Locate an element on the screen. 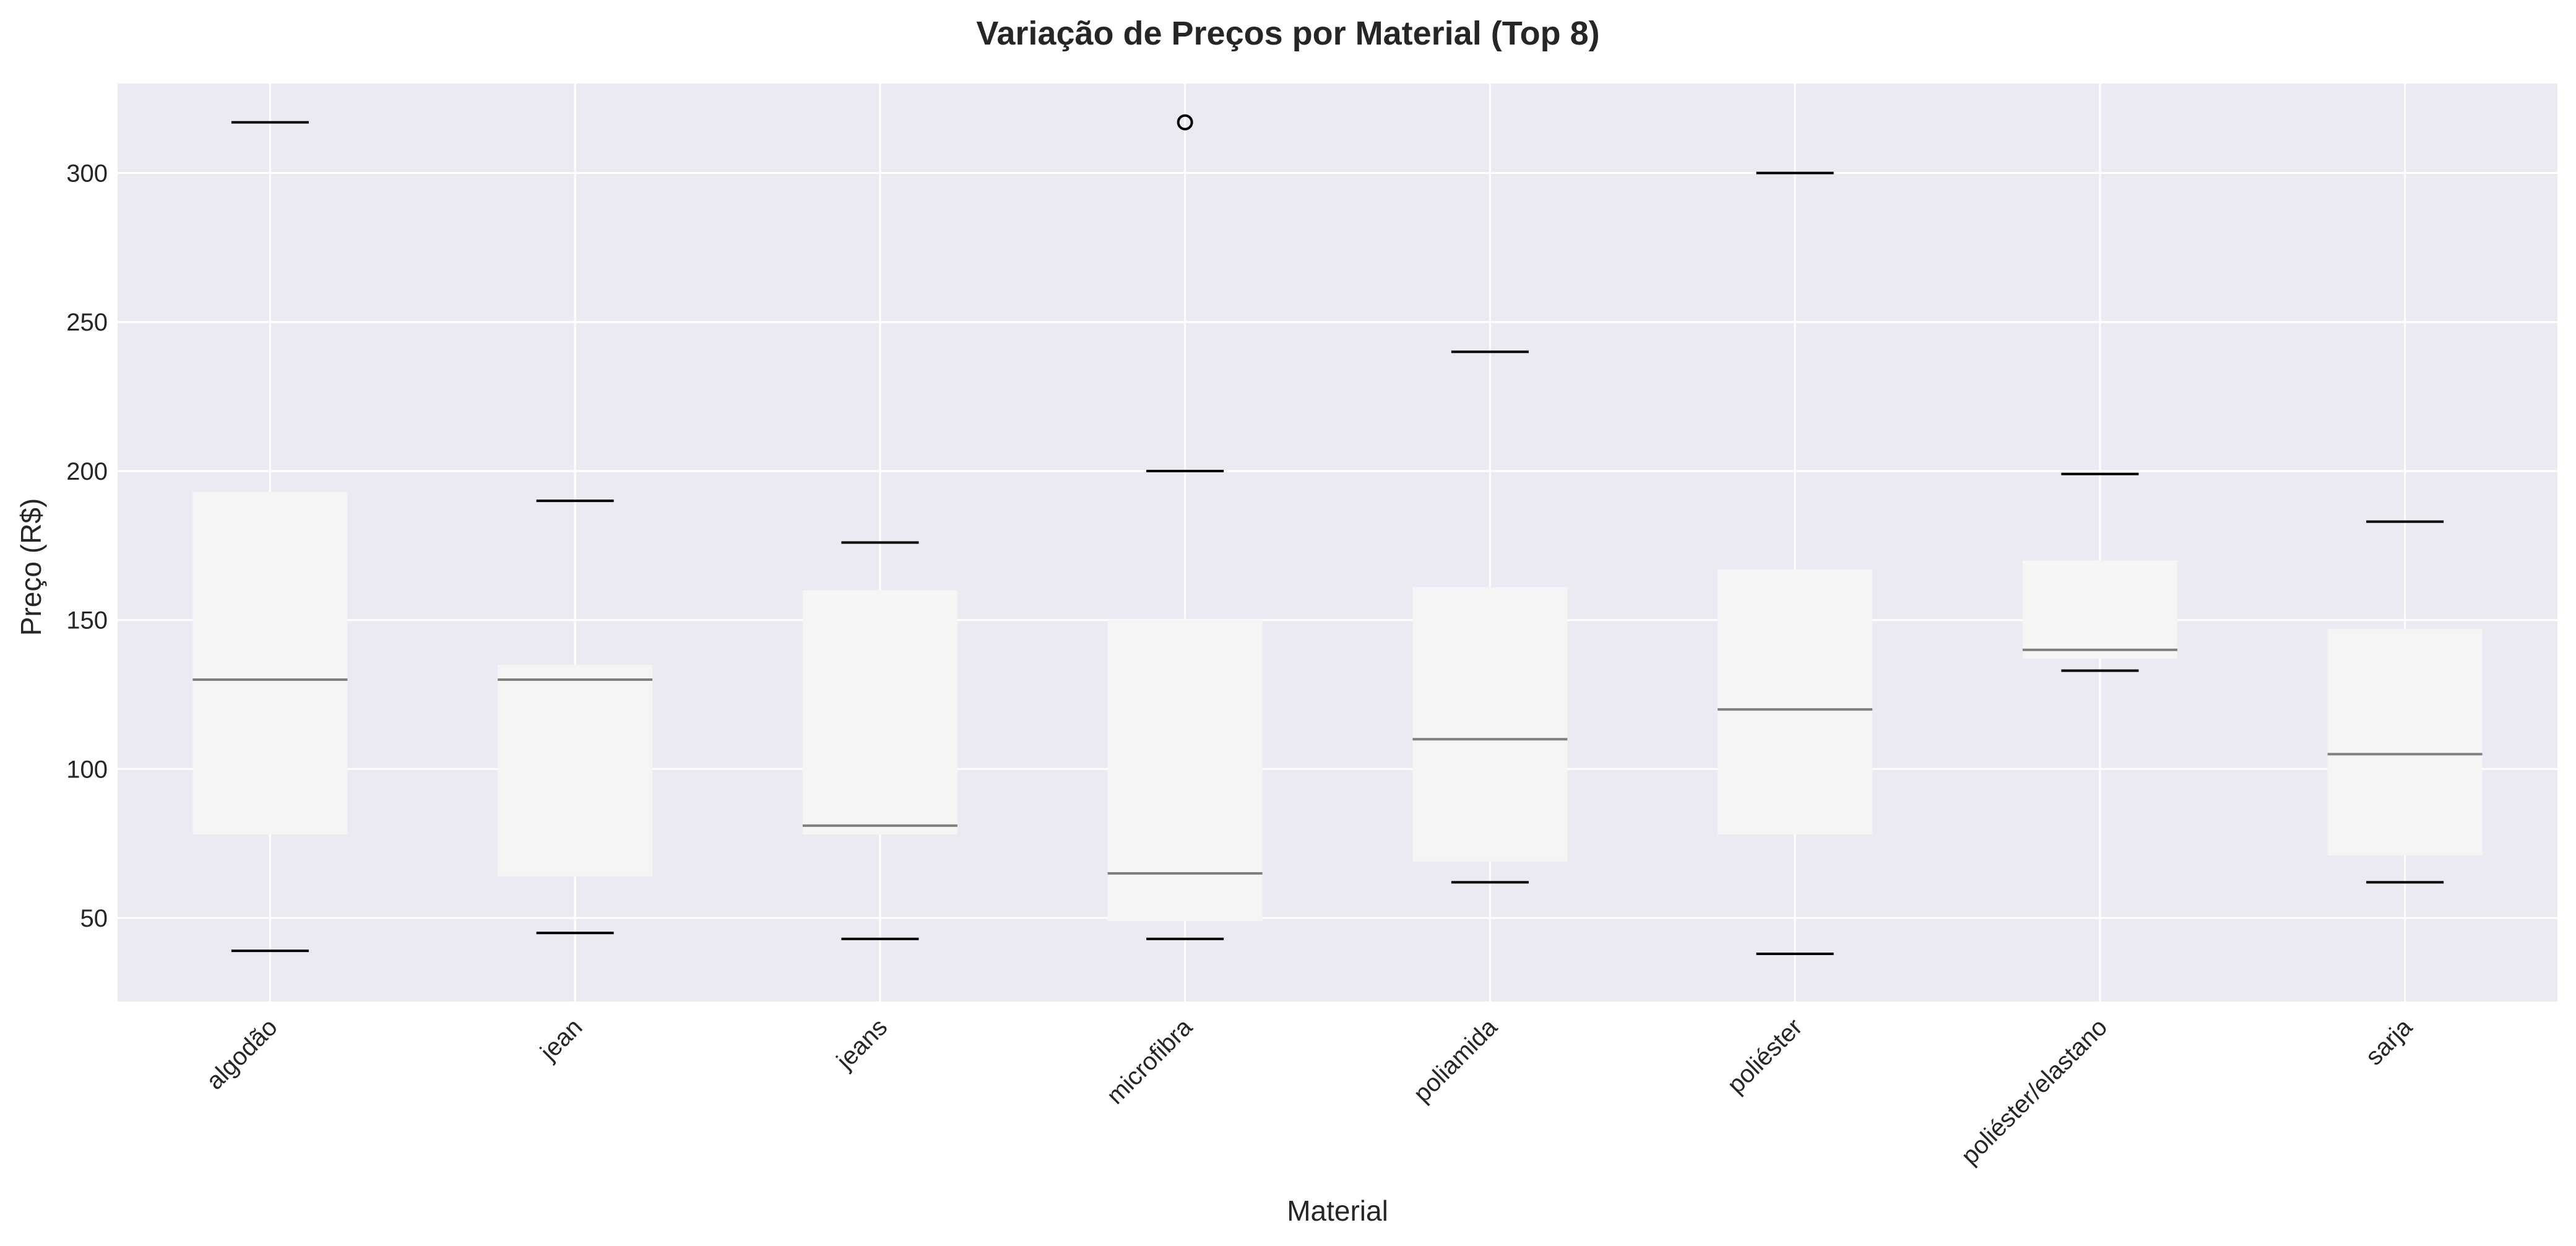 The width and height of the screenshot is (2576, 1246). y-tick-label: 250 is located at coordinates (87, 322).